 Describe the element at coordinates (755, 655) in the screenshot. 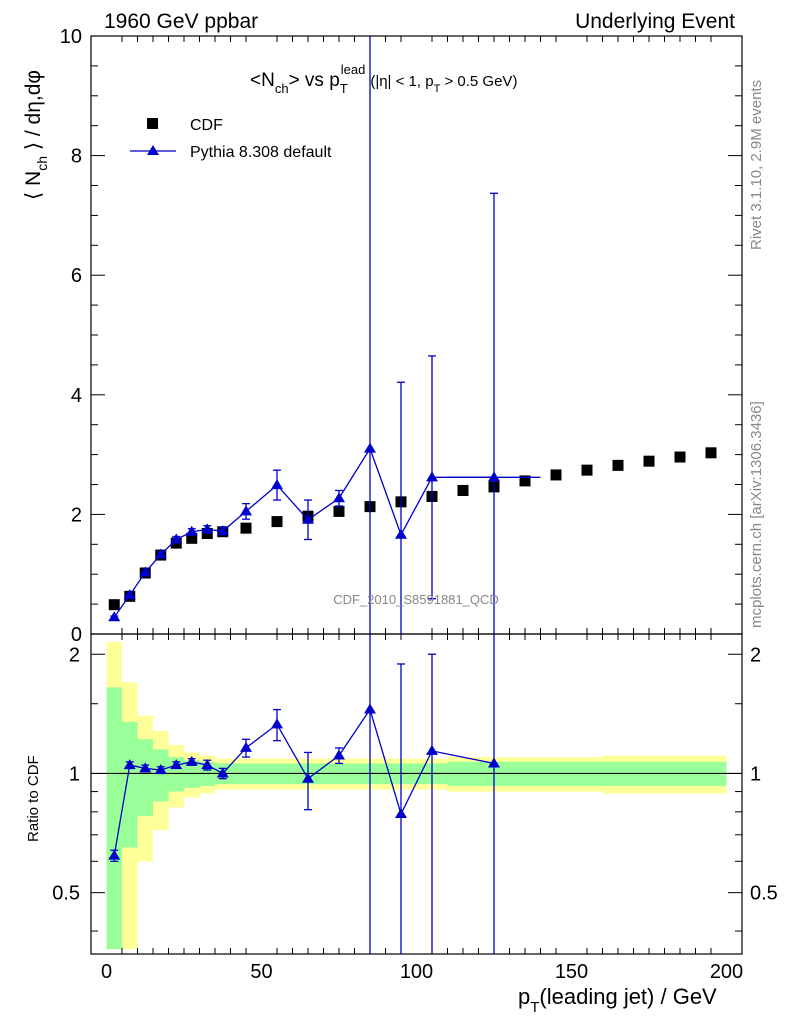

I see `ratio-tick-label-right: 2` at that location.